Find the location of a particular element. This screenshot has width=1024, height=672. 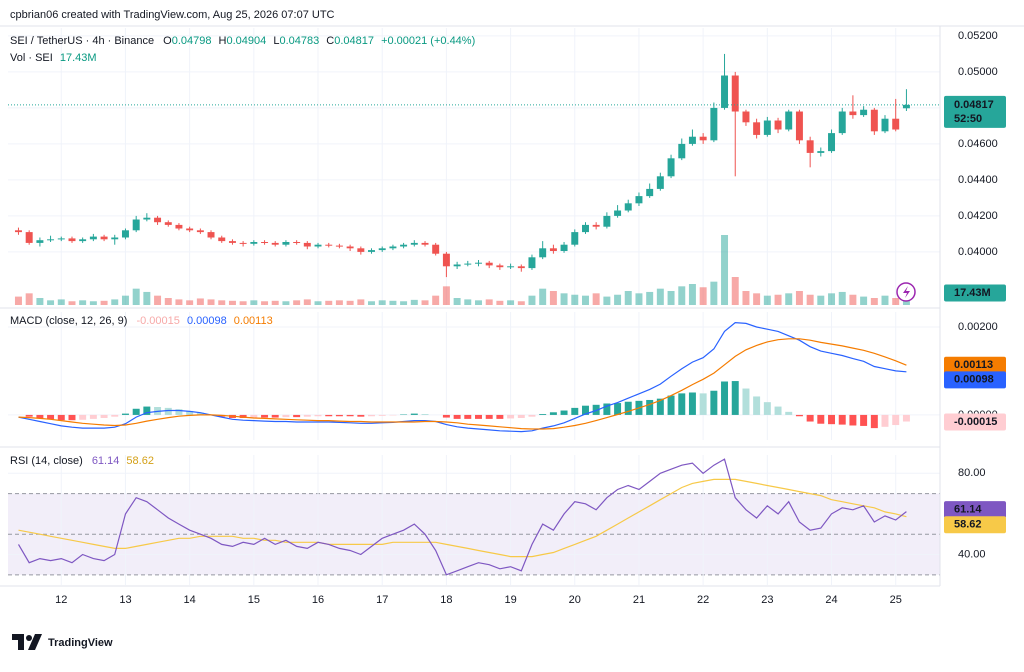

x-tick-label: 18 is located at coordinates (446, 600).